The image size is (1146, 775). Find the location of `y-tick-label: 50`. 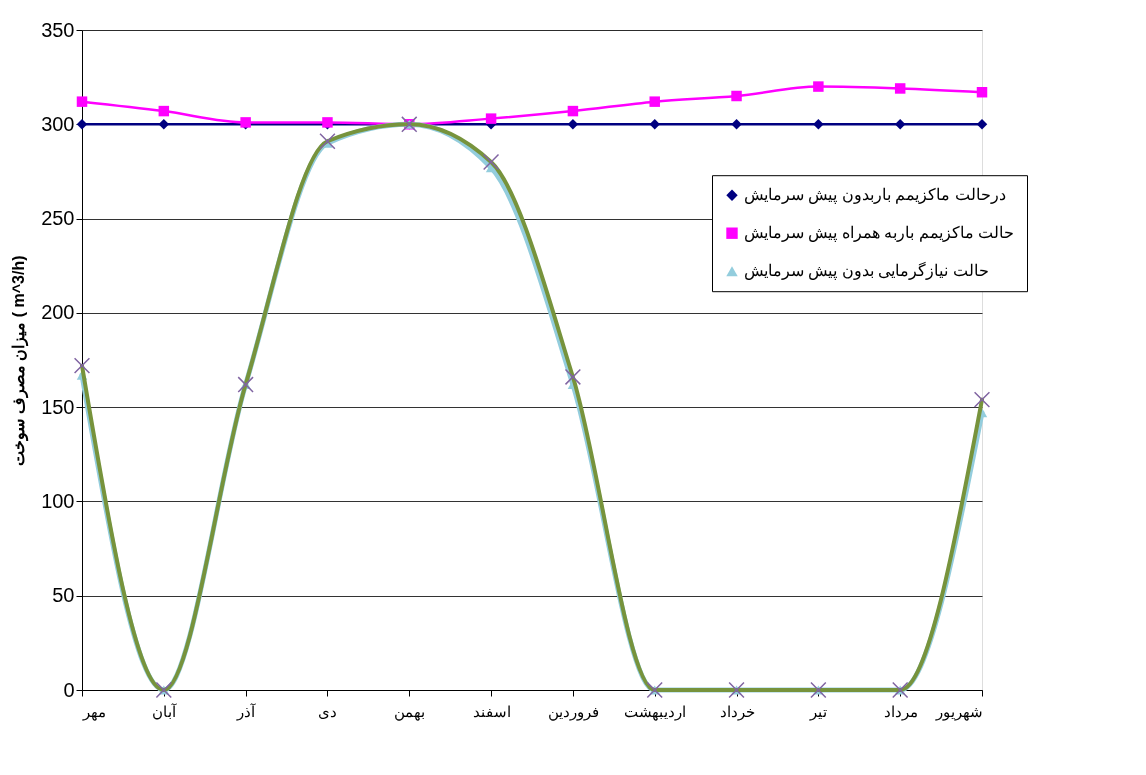

y-tick-label: 50 is located at coordinates (63, 595).